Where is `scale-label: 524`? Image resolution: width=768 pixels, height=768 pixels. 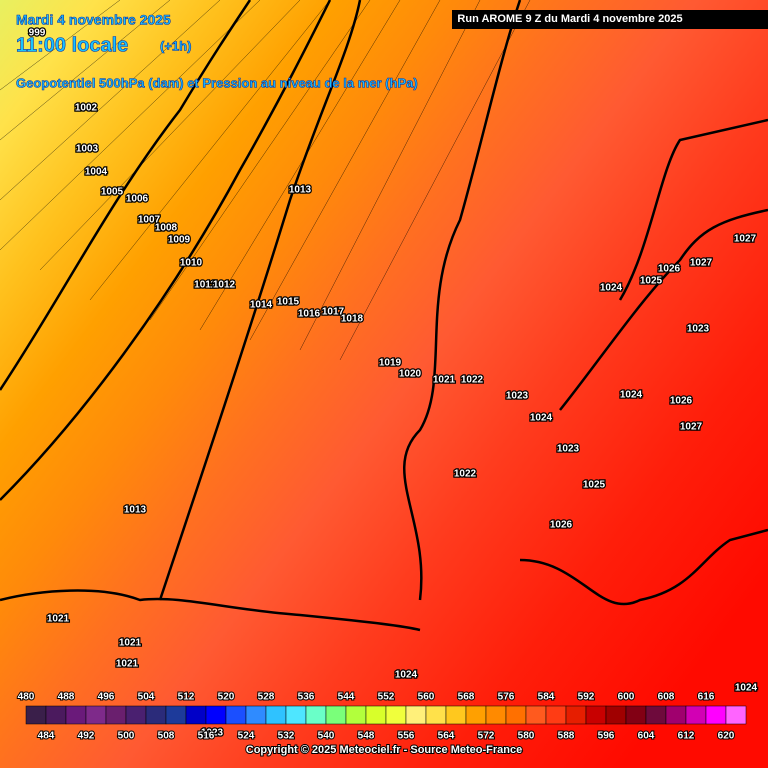 scale-label: 524 is located at coordinates (246, 736).